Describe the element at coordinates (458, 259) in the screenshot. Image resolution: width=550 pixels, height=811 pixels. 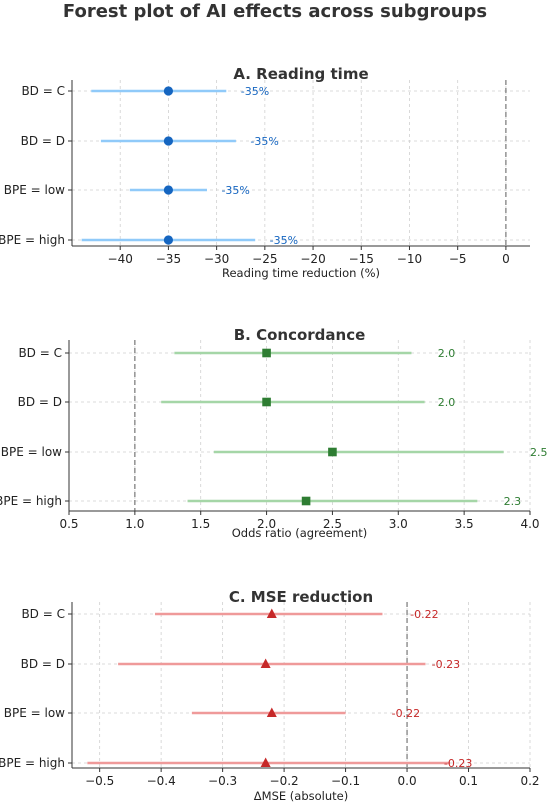
I see `x-tick-label: −5` at that location.